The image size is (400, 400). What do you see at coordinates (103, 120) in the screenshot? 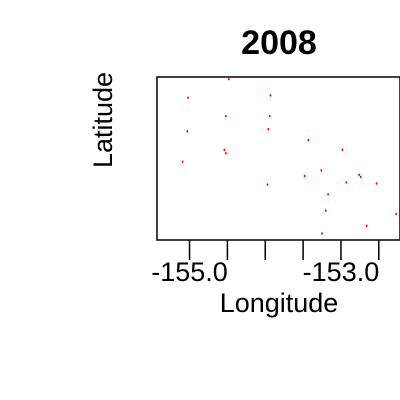
I see `y-axis-label: Latitude` at bounding box center [103, 120].